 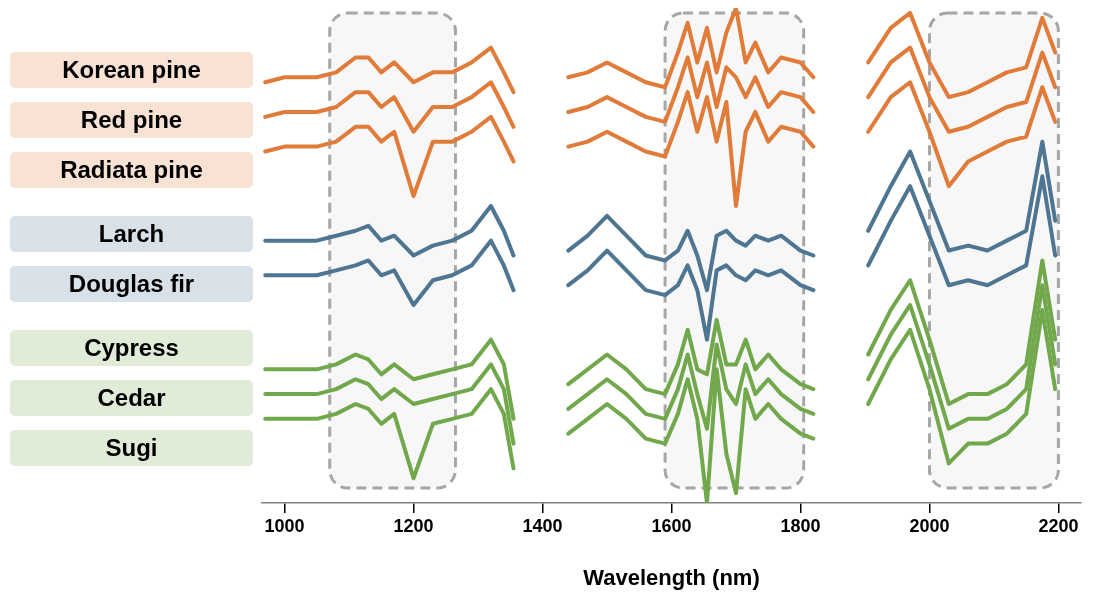 What do you see at coordinates (131, 70) in the screenshot?
I see `text: Korean pine` at bounding box center [131, 70].